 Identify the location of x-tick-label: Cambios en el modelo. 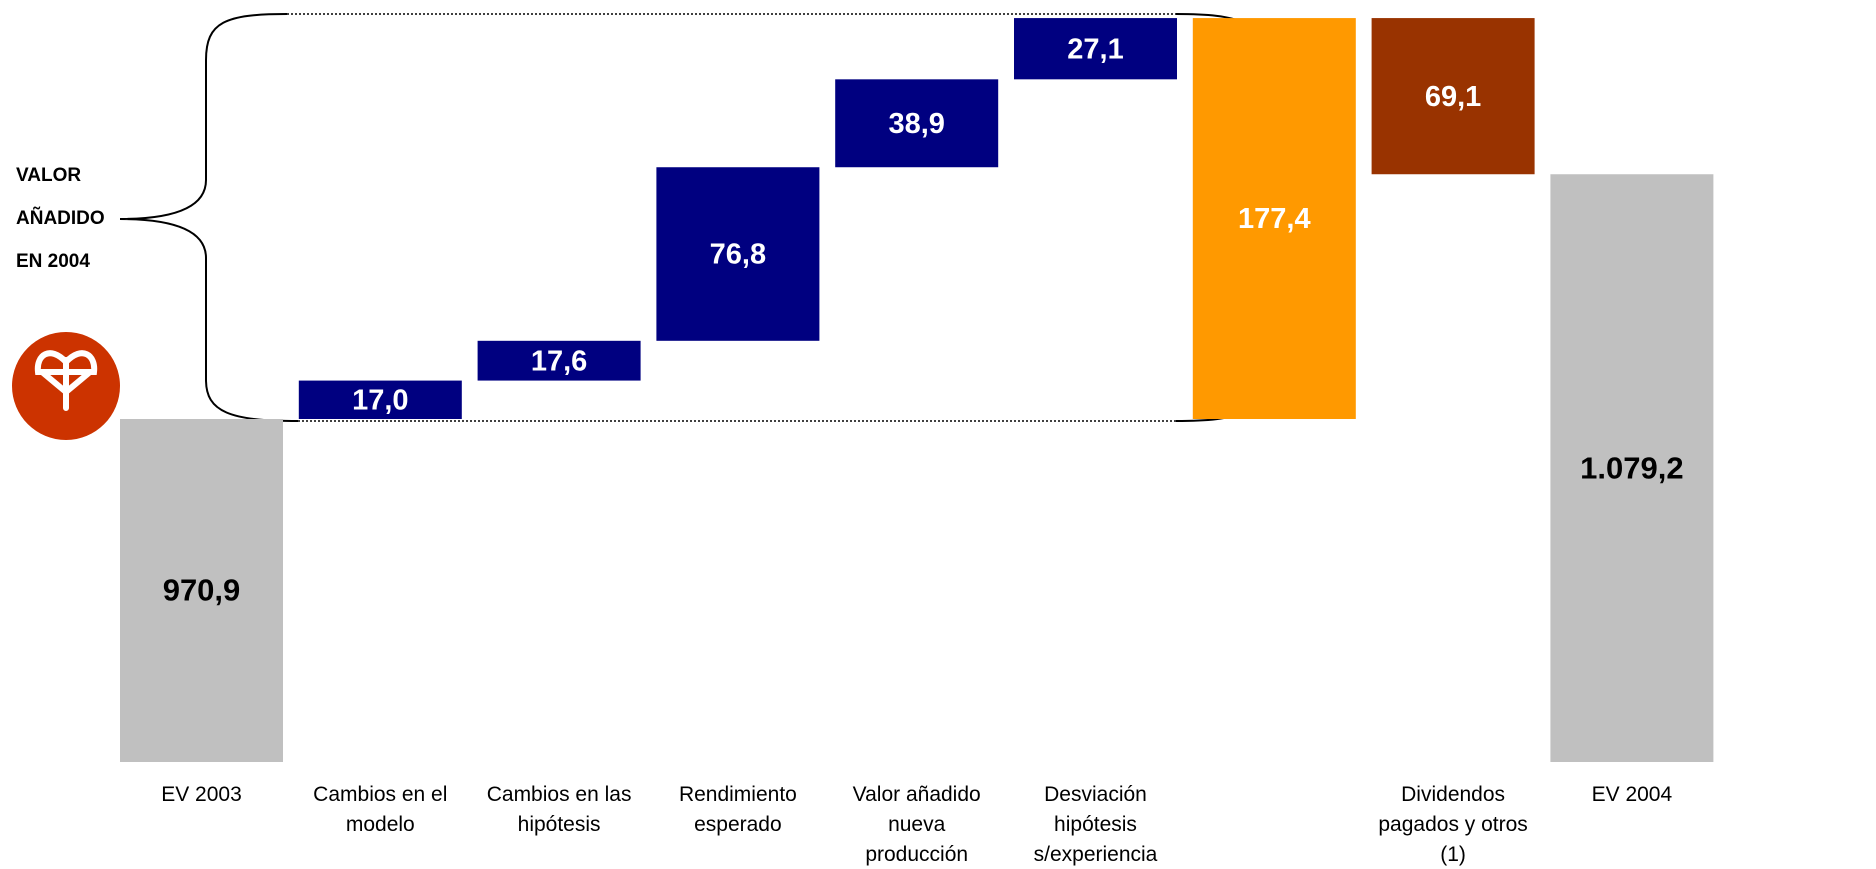
(380, 809).